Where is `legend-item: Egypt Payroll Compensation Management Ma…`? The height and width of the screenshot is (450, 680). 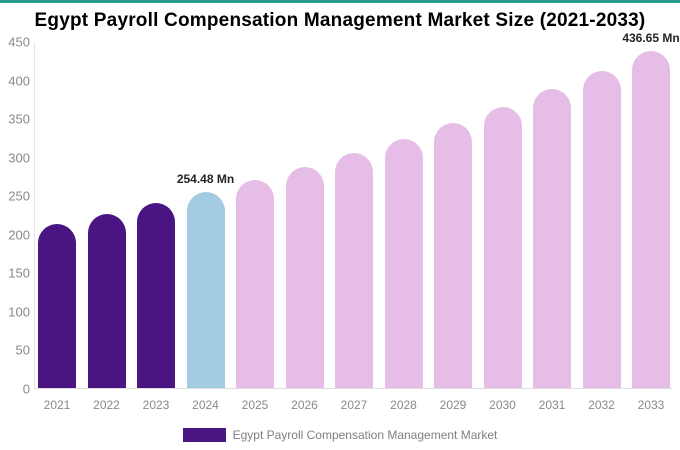 legend-item: Egypt Payroll Compensation Management Ma… is located at coordinates (340, 435).